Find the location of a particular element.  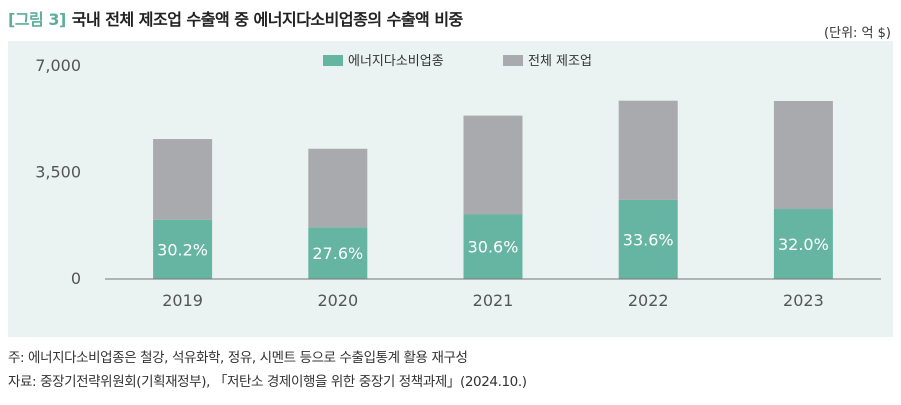

bar-data-label: 33.6% is located at coordinates (648, 239).